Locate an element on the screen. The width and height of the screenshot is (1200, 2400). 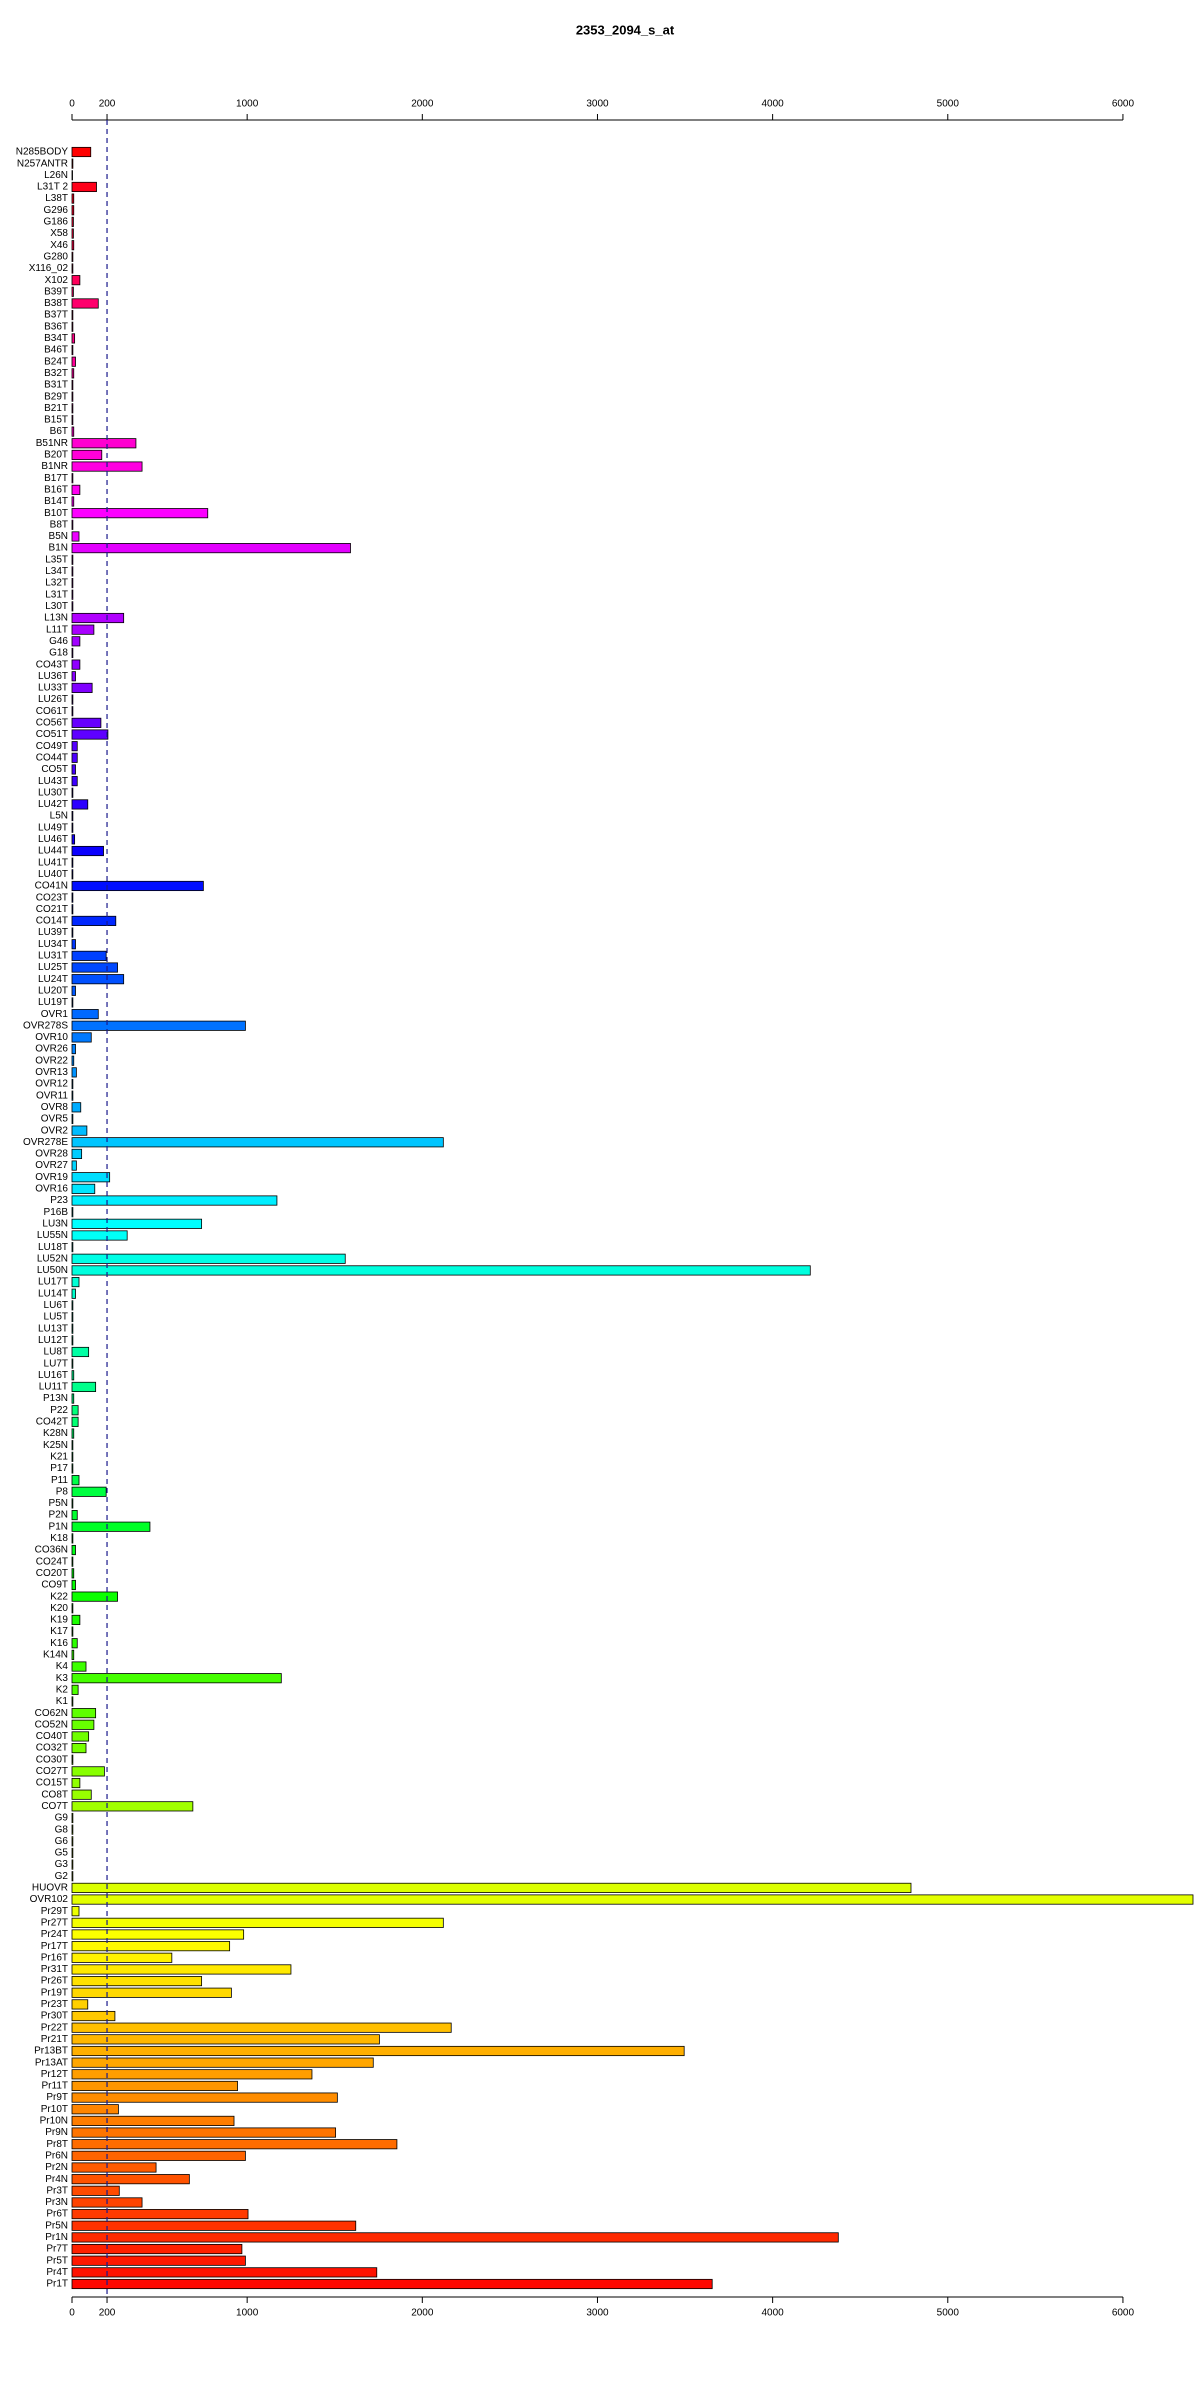
y-tick-label: G9 is located at coordinates (62, 1818).